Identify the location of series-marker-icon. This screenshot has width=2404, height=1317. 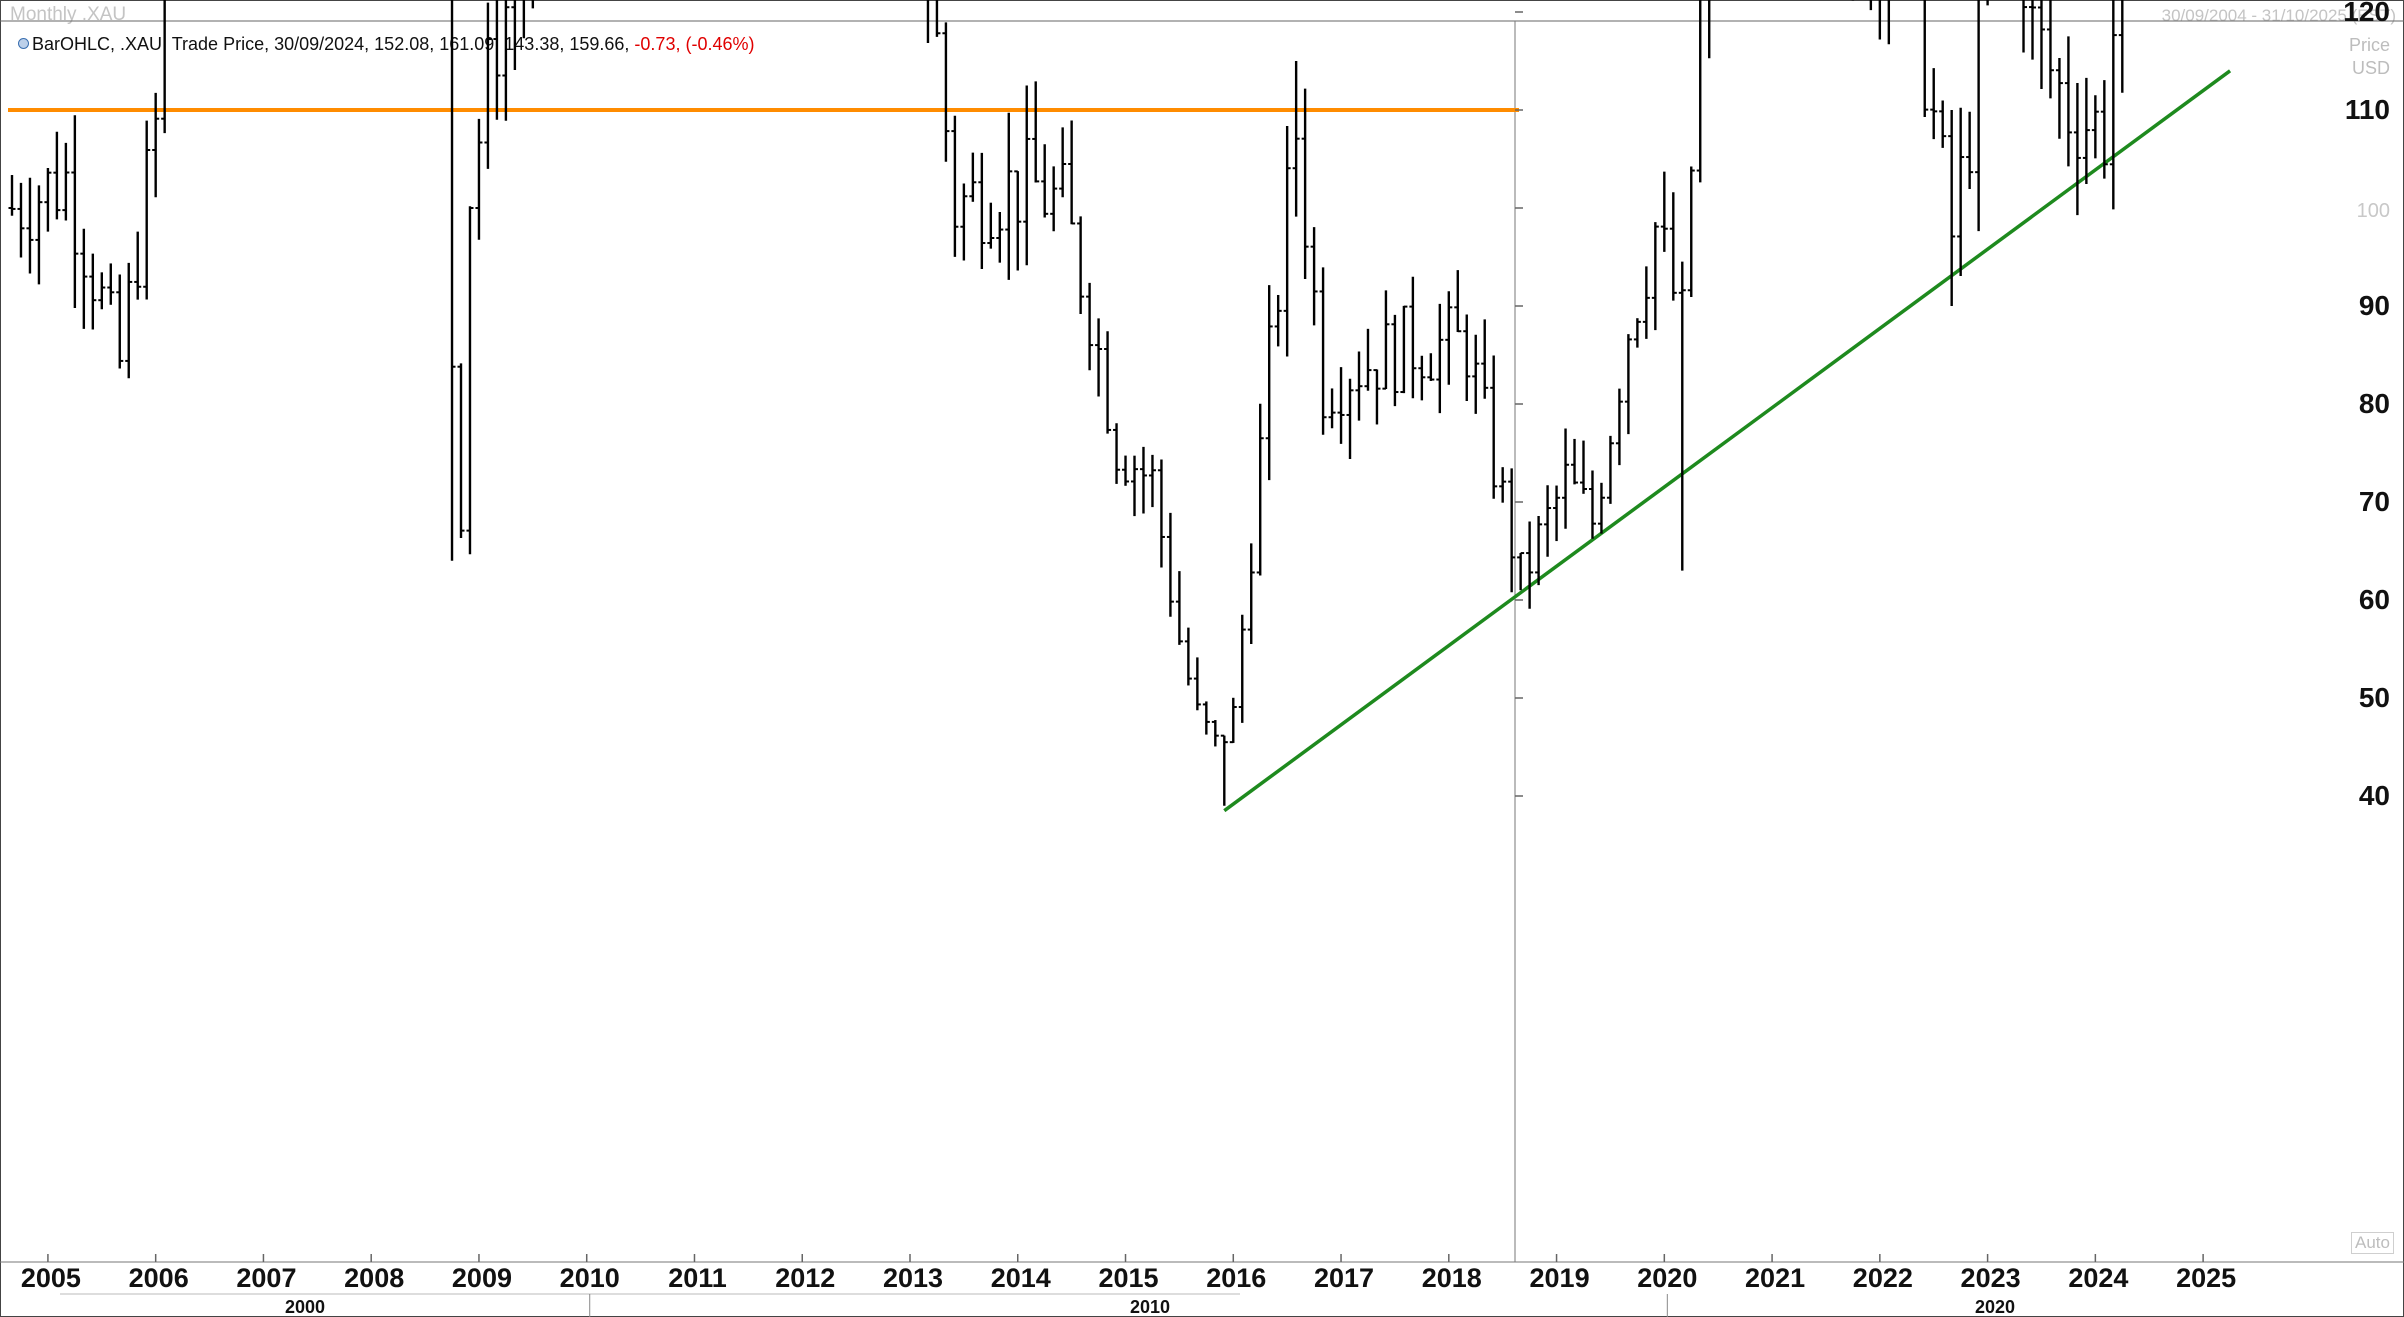
(23, 43).